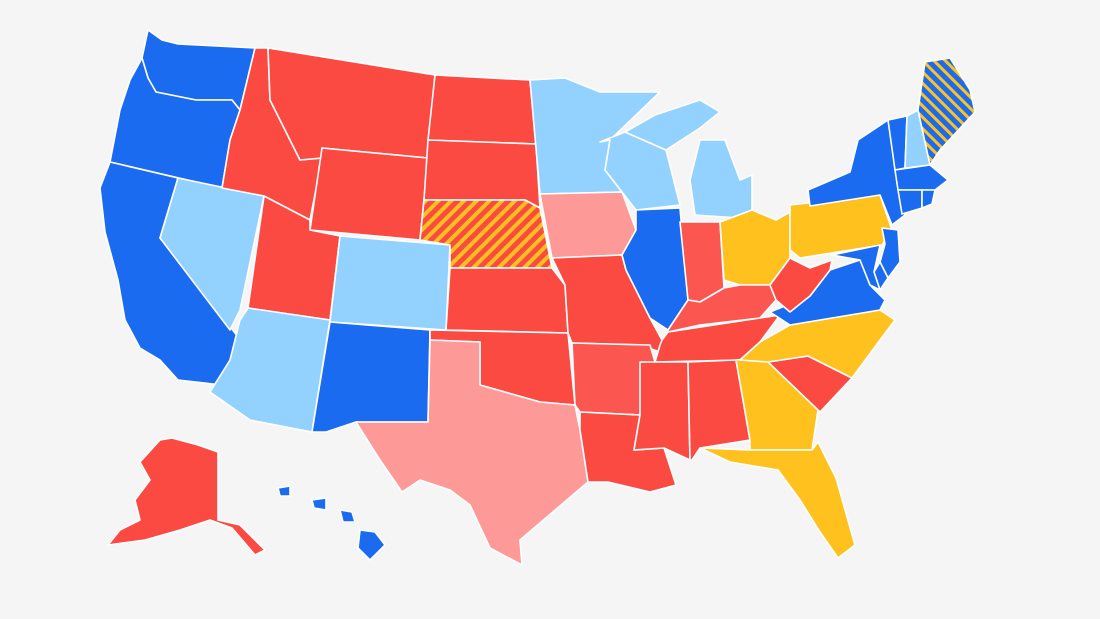 The image size is (1100, 619). I want to click on state-hawaii-oahu, so click(319, 504).